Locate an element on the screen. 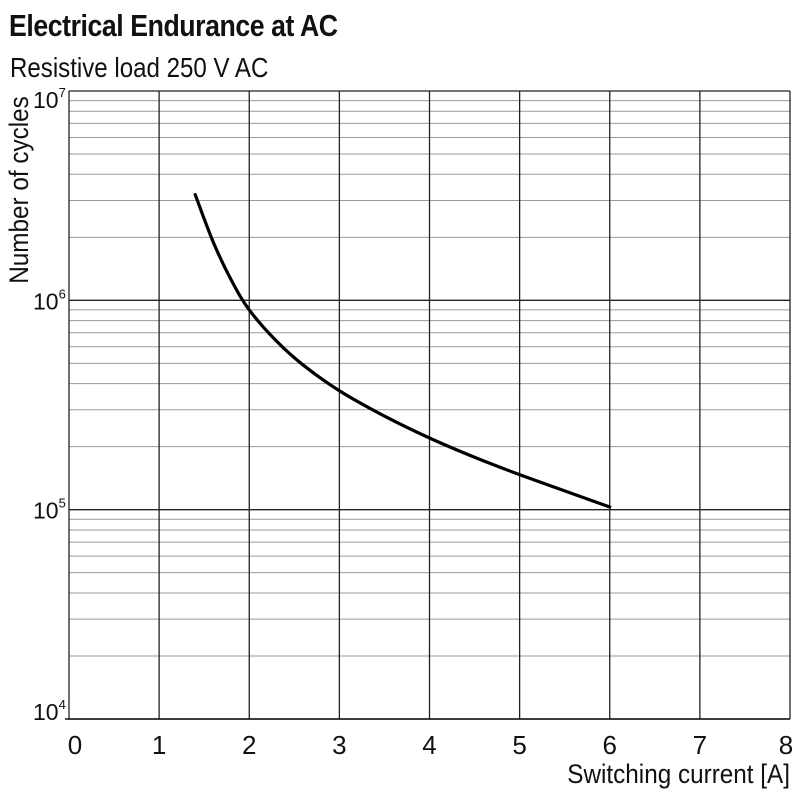 This screenshot has height=799, width=800. y-tick-label: 10⁷ is located at coordinates (49, 99).